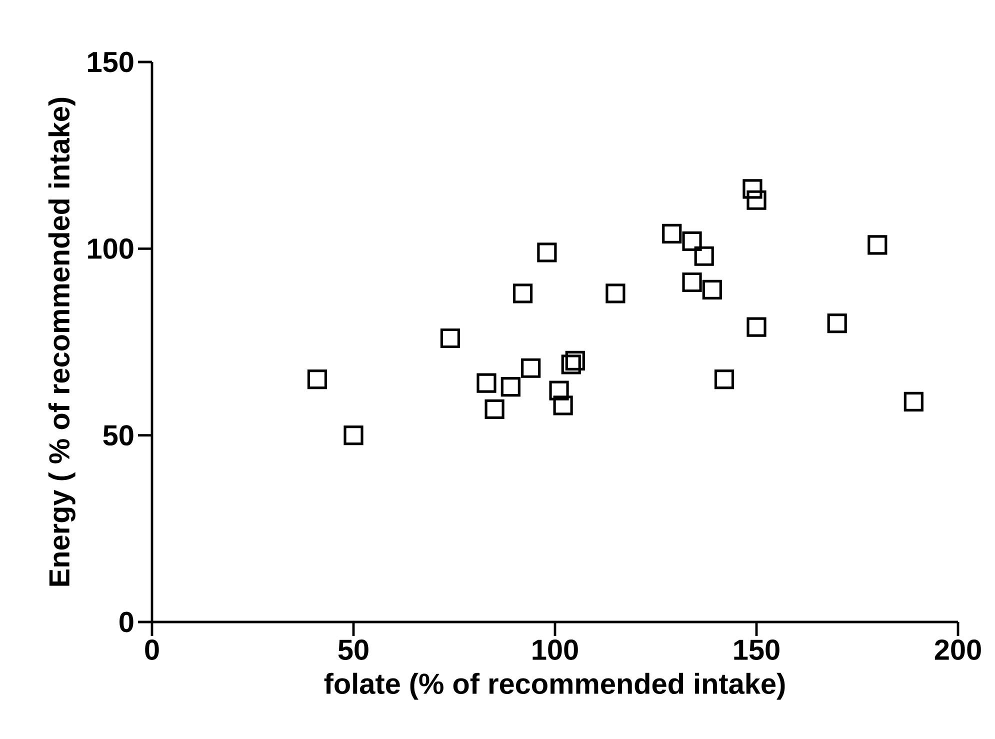  What do you see at coordinates (111, 62) in the screenshot?
I see `y-tick-label: 150` at bounding box center [111, 62].